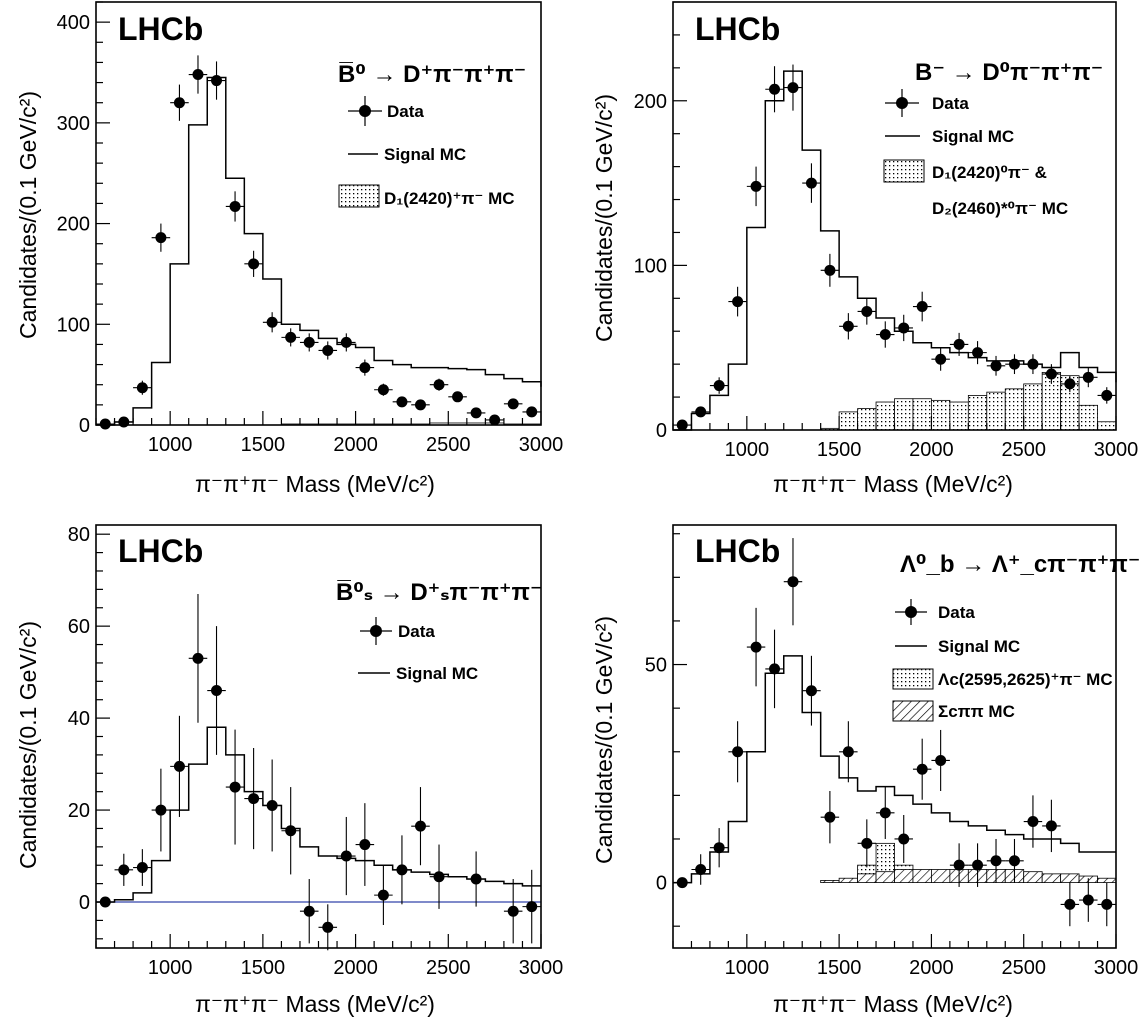 The width and height of the screenshot is (1144, 1026). Describe the element at coordinates (355, 445) in the screenshot. I see `x-tick-label: 2000` at that location.